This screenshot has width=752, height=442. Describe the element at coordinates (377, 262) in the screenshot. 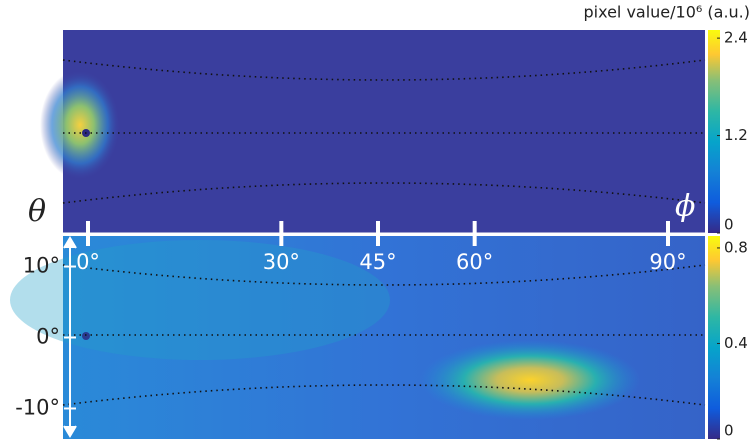

I see `phi-tick-label: 45°` at that location.